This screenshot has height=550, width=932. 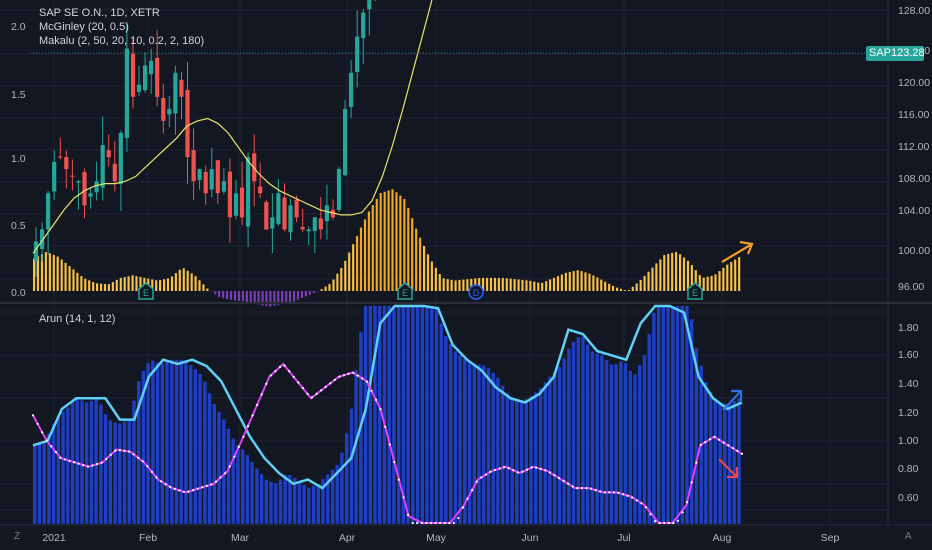 What do you see at coordinates (84, 27) in the screenshot?
I see `mcginley-legend: McGinley (20, 0.5)` at bounding box center [84, 27].